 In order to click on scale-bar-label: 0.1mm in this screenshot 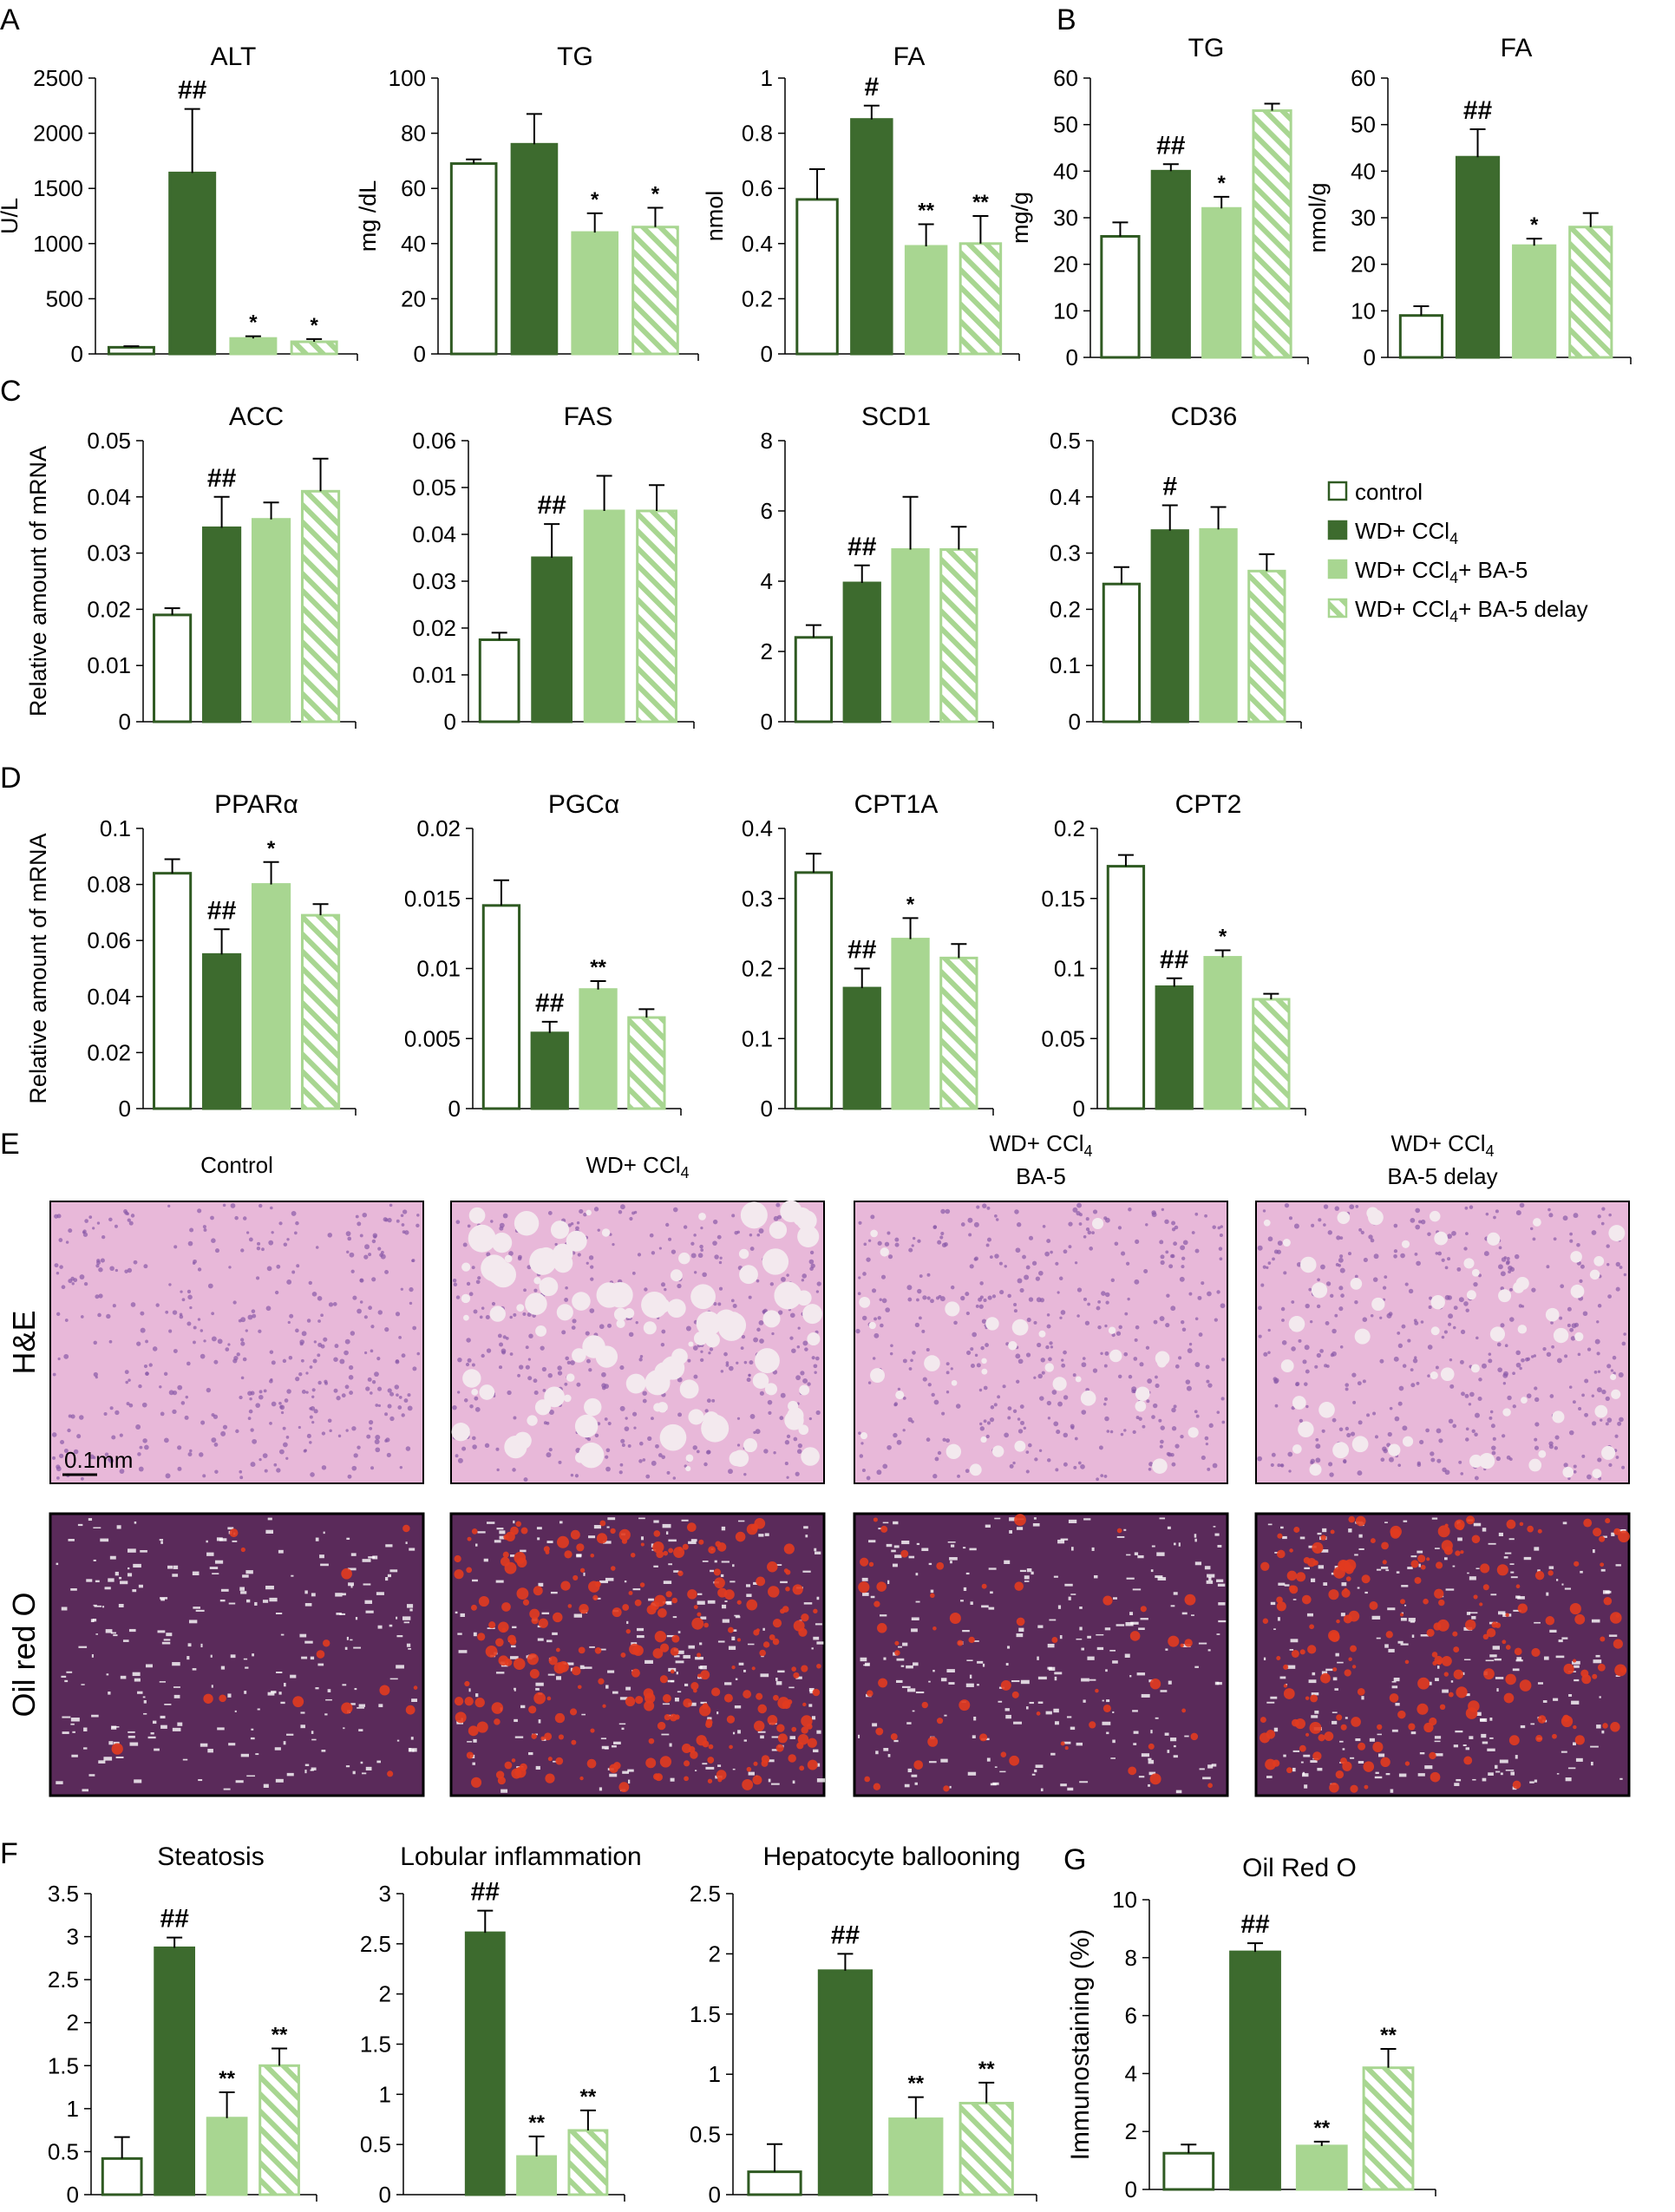, I will do `click(98, 1460)`.